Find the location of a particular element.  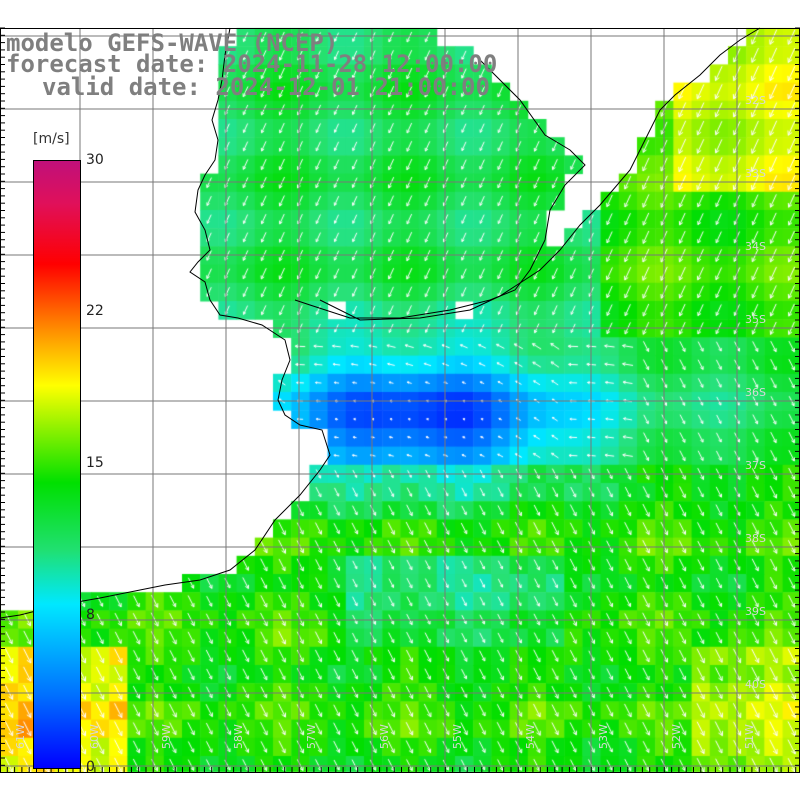

longitude-label: 52W is located at coordinates (676, 736).